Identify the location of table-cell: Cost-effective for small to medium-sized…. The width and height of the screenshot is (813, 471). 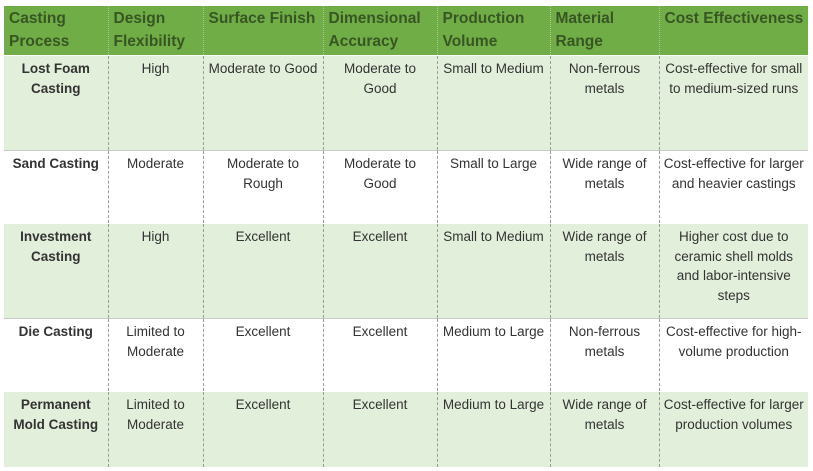
(733, 103).